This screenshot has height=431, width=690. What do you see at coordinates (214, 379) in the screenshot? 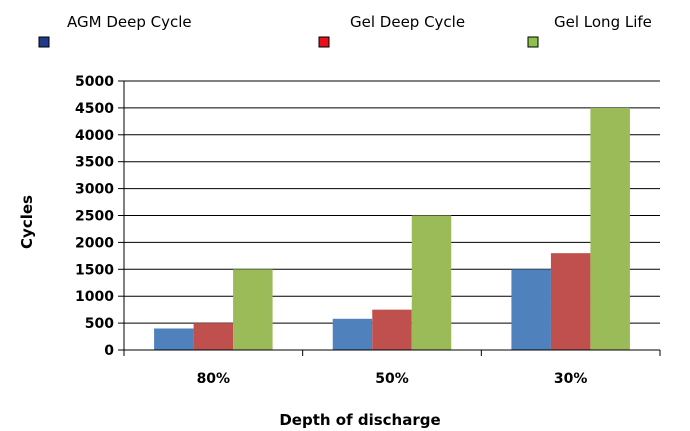
I see `x-tick-label: 80%` at bounding box center [214, 379].